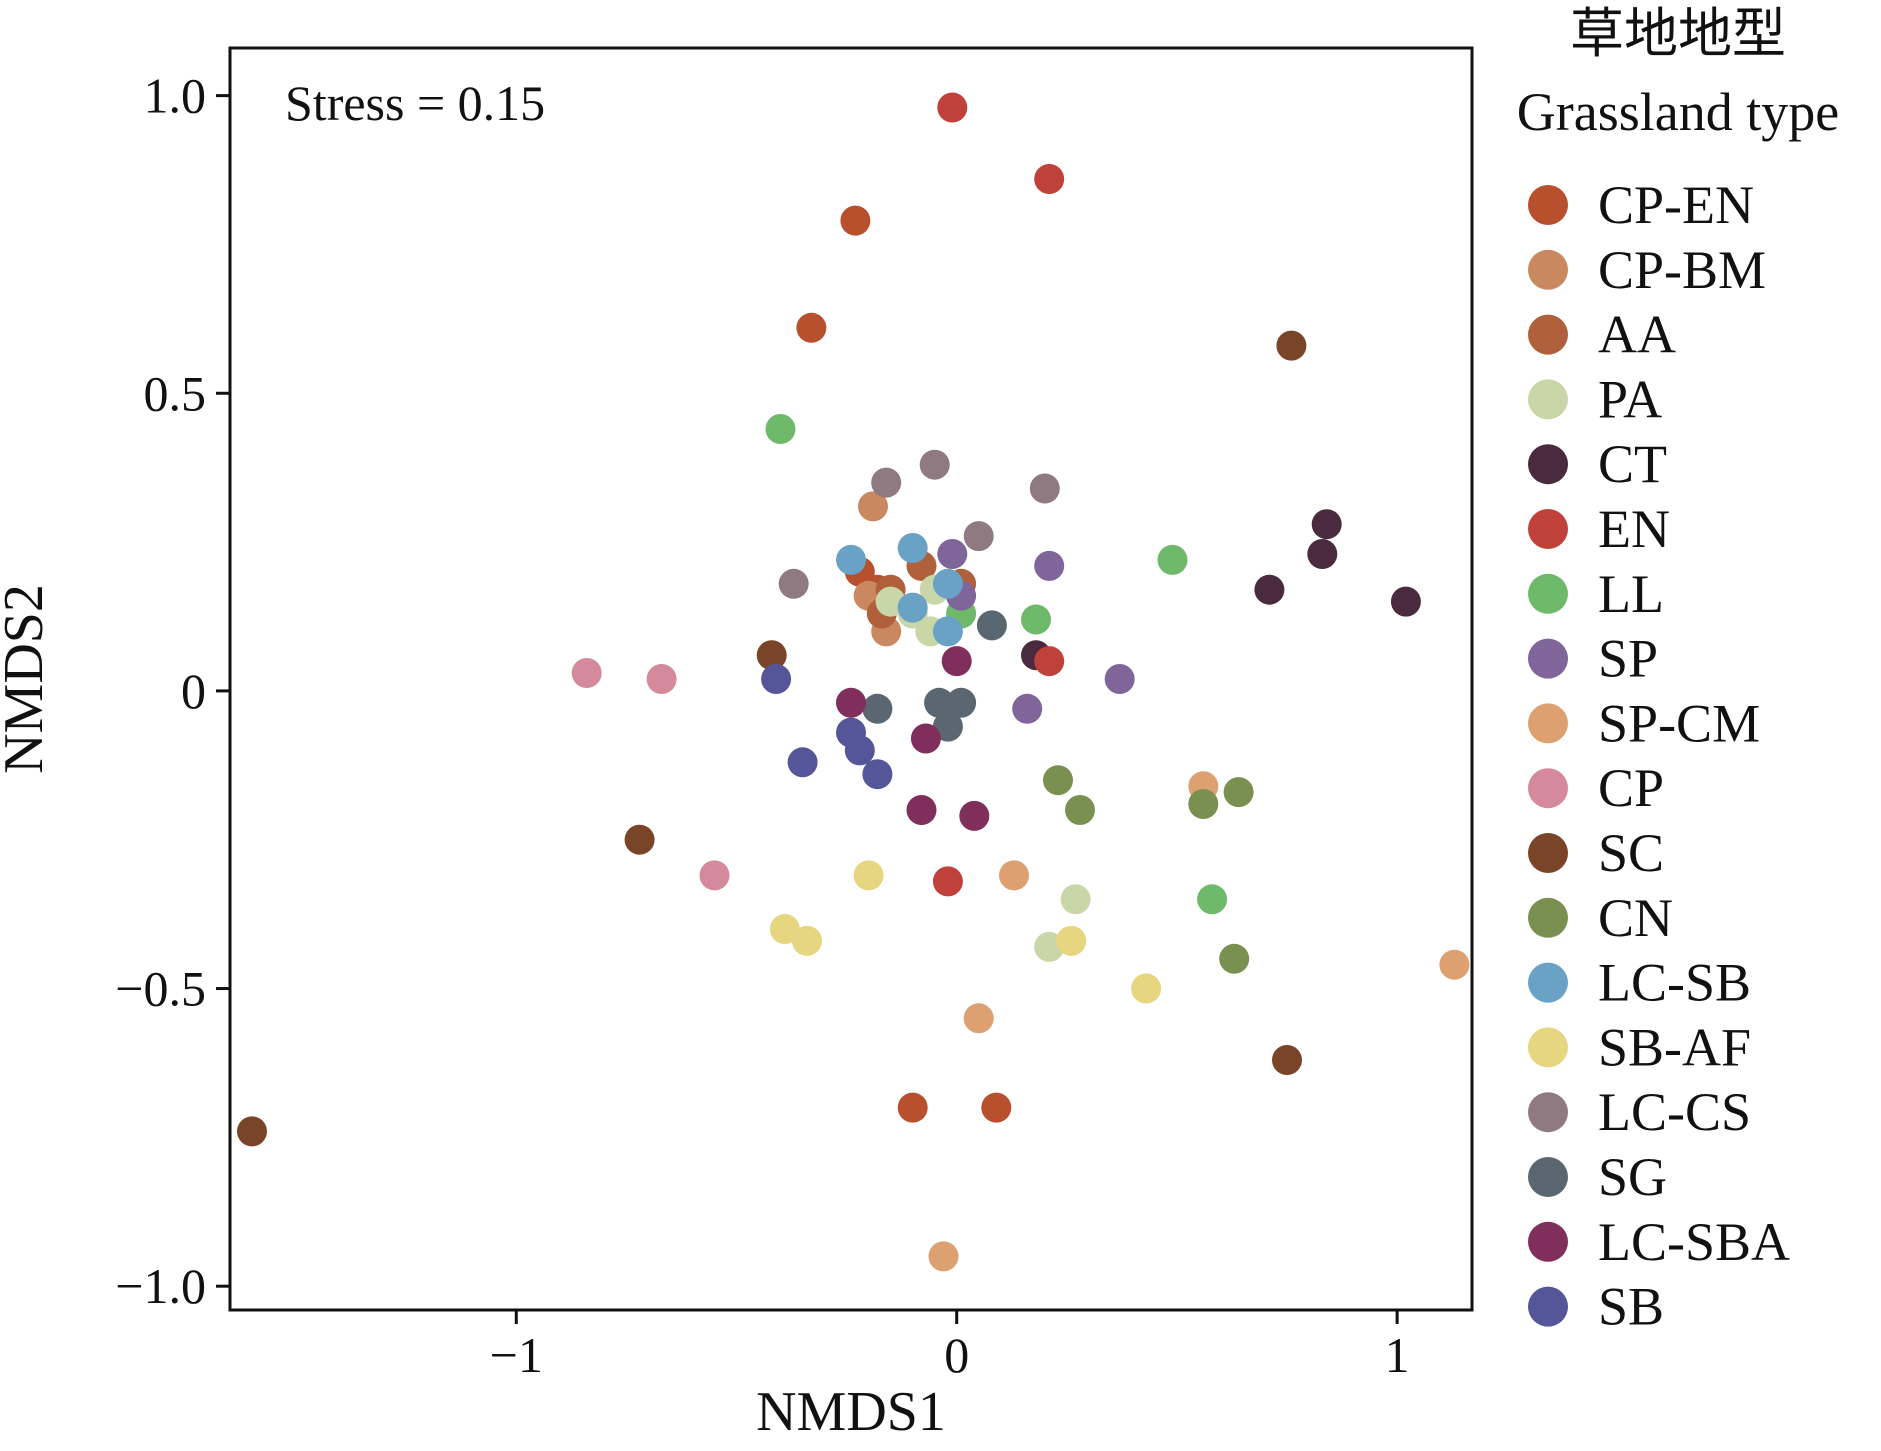 The width and height of the screenshot is (1881, 1451). I want to click on legend-label-cp: CP, so click(1631, 788).